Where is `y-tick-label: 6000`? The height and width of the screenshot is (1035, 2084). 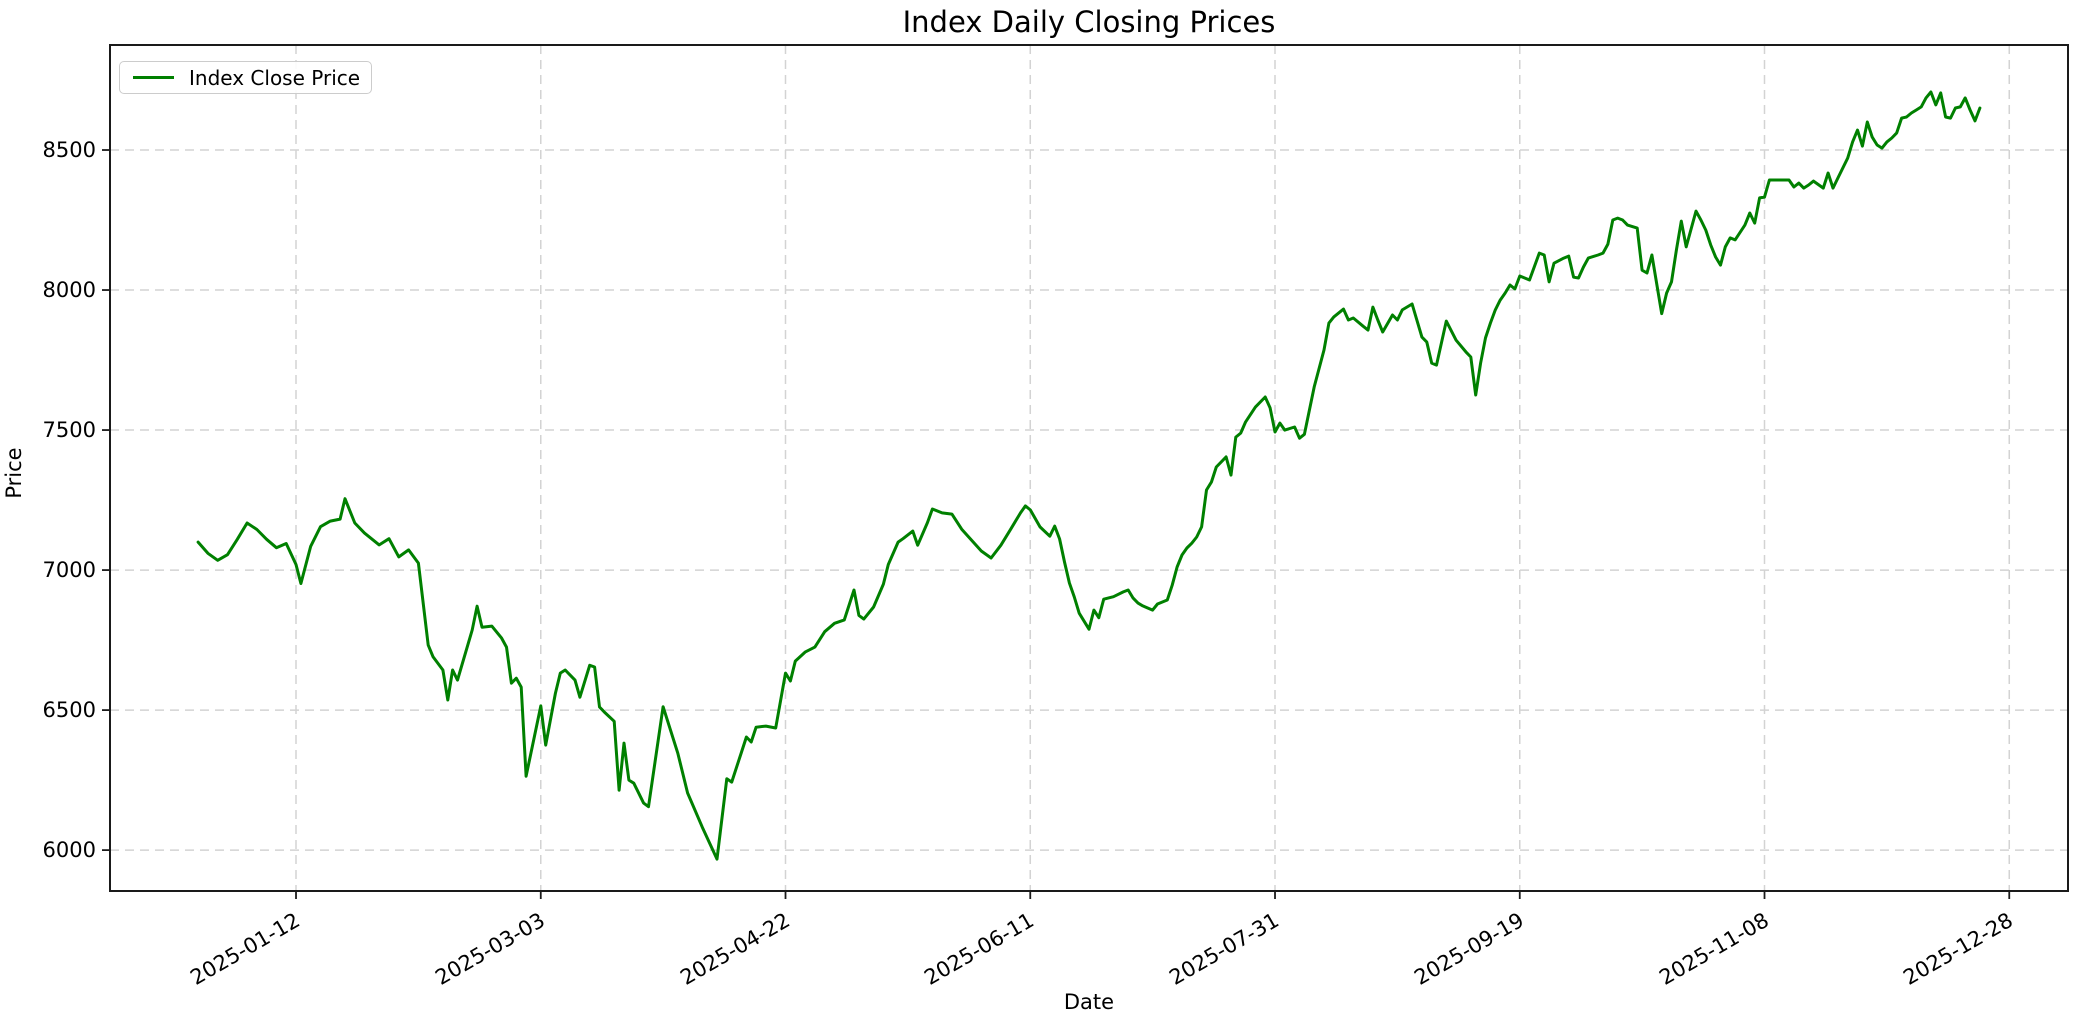 y-tick-label: 6000 is located at coordinates (69, 850).